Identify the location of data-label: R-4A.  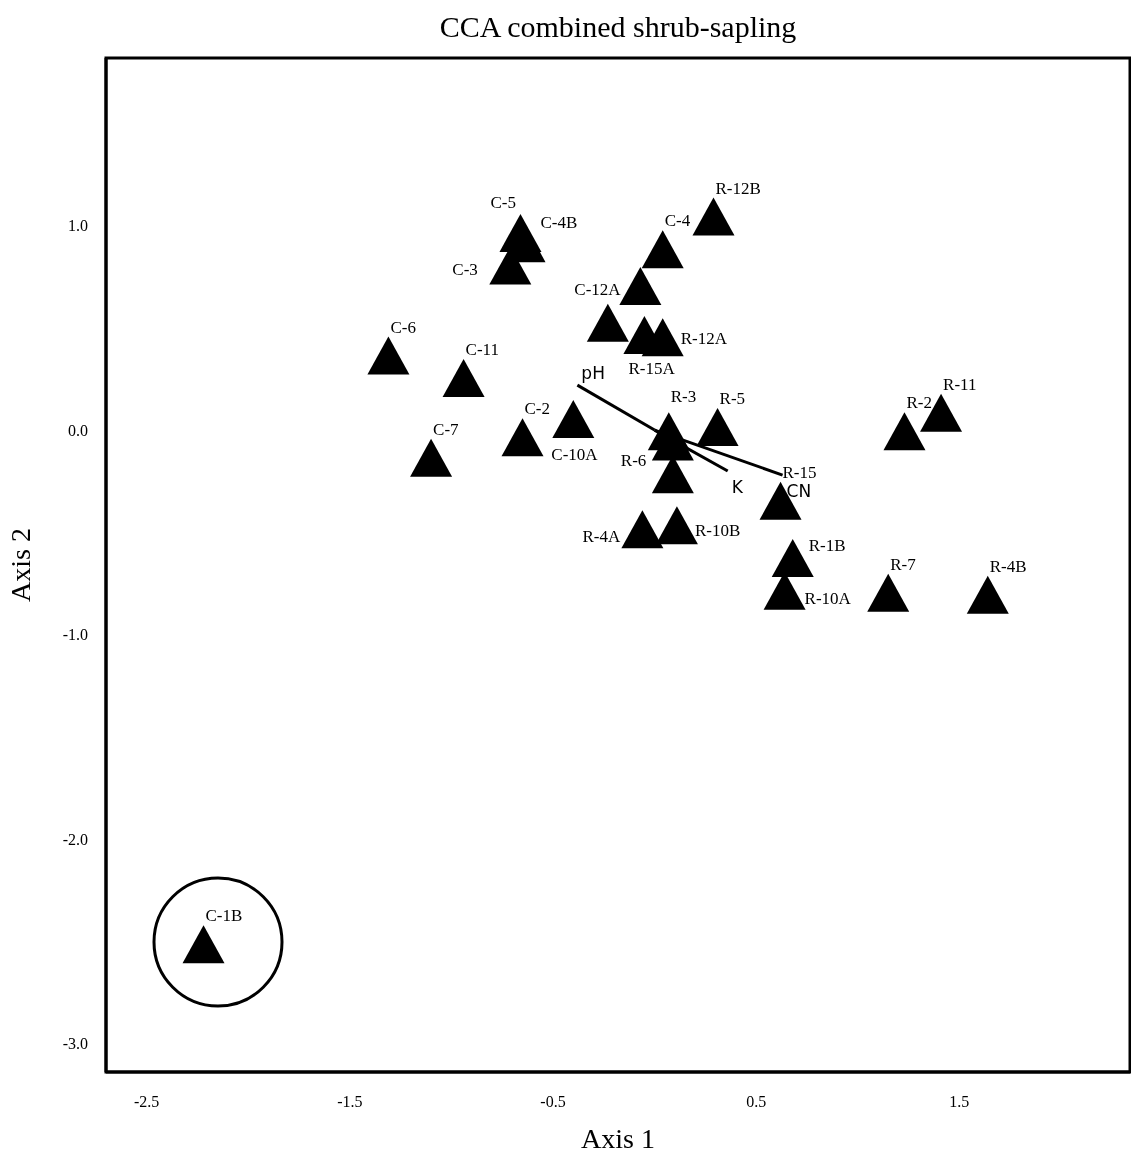
(601, 537).